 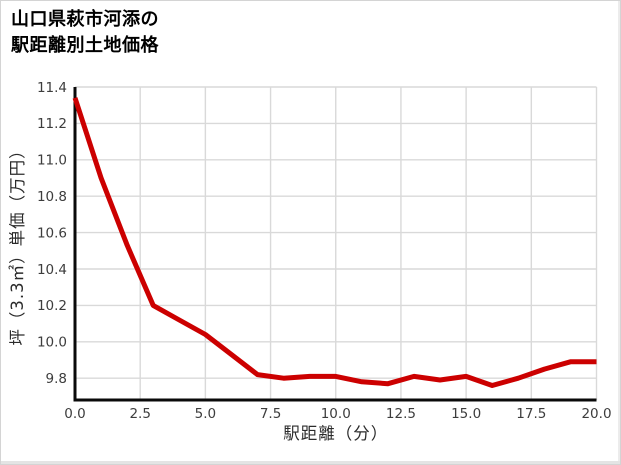 I want to click on y-tick-label-10.4: 10.4, so click(x=52, y=270).